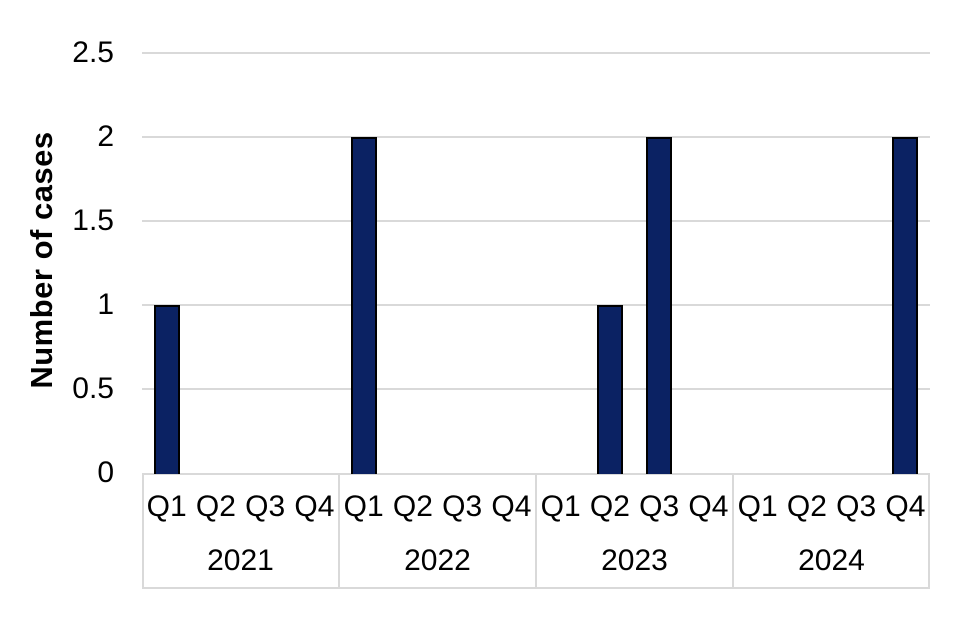 Image resolution: width=960 pixels, height=640 pixels. Describe the element at coordinates (41, 260) in the screenshot. I see `y-axis-title: Number of cases` at that location.